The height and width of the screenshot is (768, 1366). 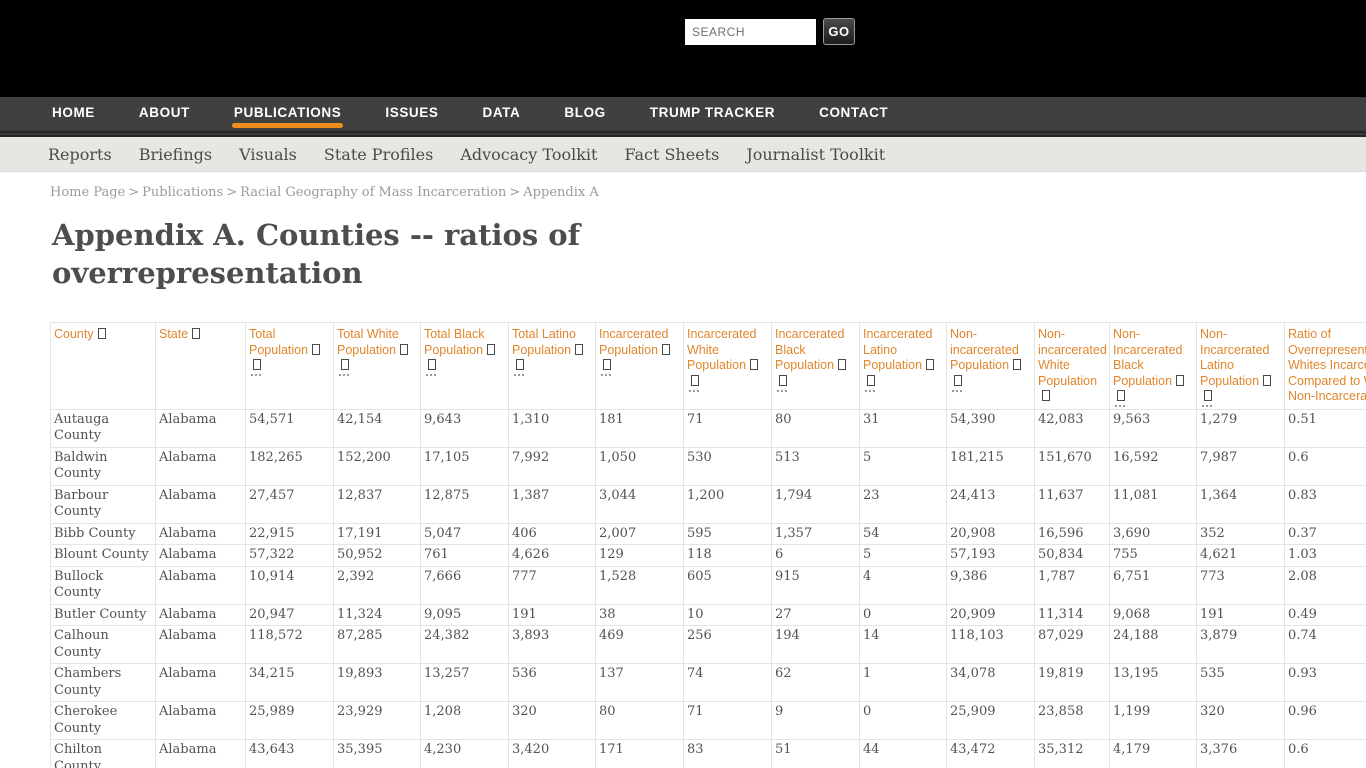 What do you see at coordinates (585, 112) in the screenshot?
I see `nav-item-blog: BLOG` at bounding box center [585, 112].